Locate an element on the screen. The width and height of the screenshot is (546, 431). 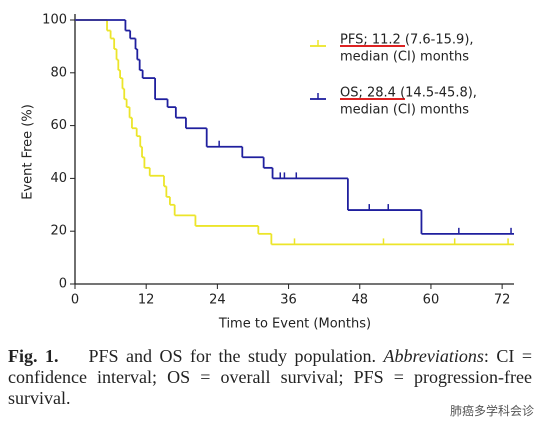
y-axis-title: Event Free (%) is located at coordinates (28, 152).